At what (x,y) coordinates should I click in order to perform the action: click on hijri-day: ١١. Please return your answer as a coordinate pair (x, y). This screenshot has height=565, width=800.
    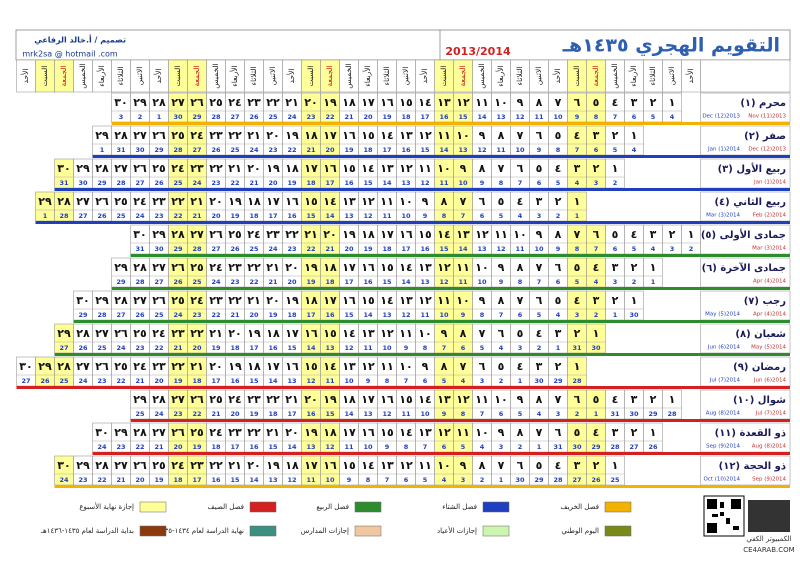
    Looking at the image, I should click on (424, 168).